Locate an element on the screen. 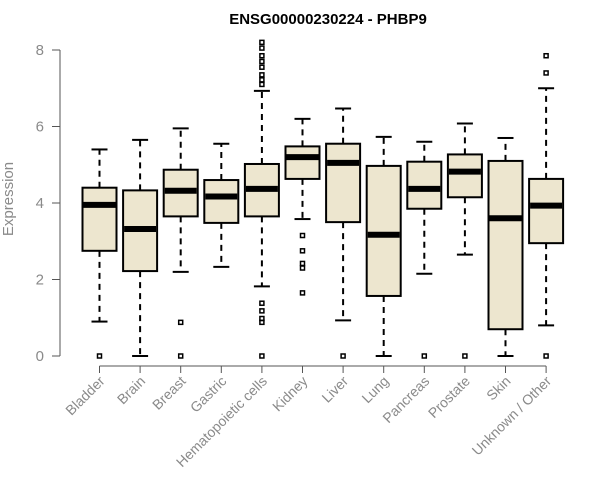  y-tick-label: 6 is located at coordinates (40, 127).